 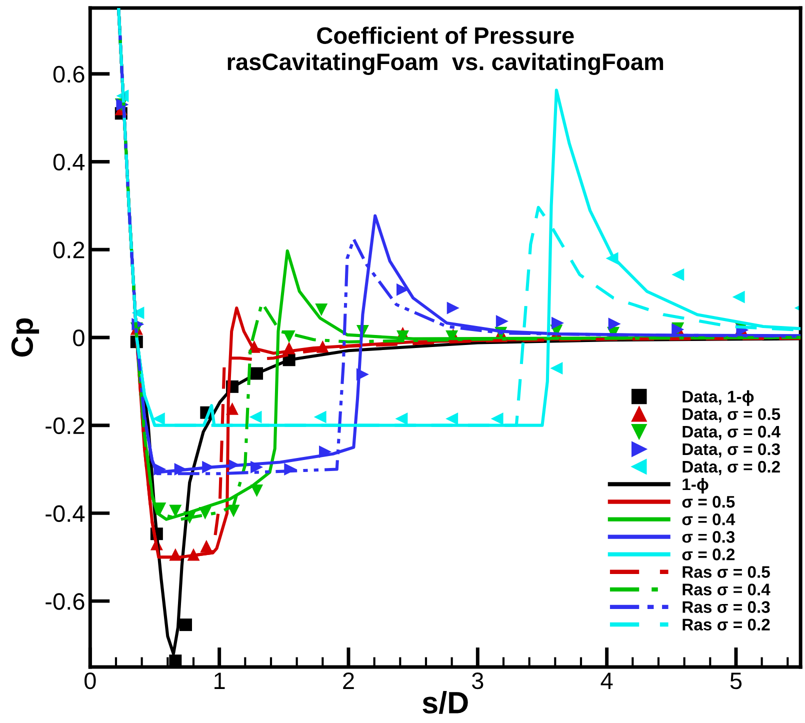 I want to click on x-tick-label: 5, so click(x=736, y=681).